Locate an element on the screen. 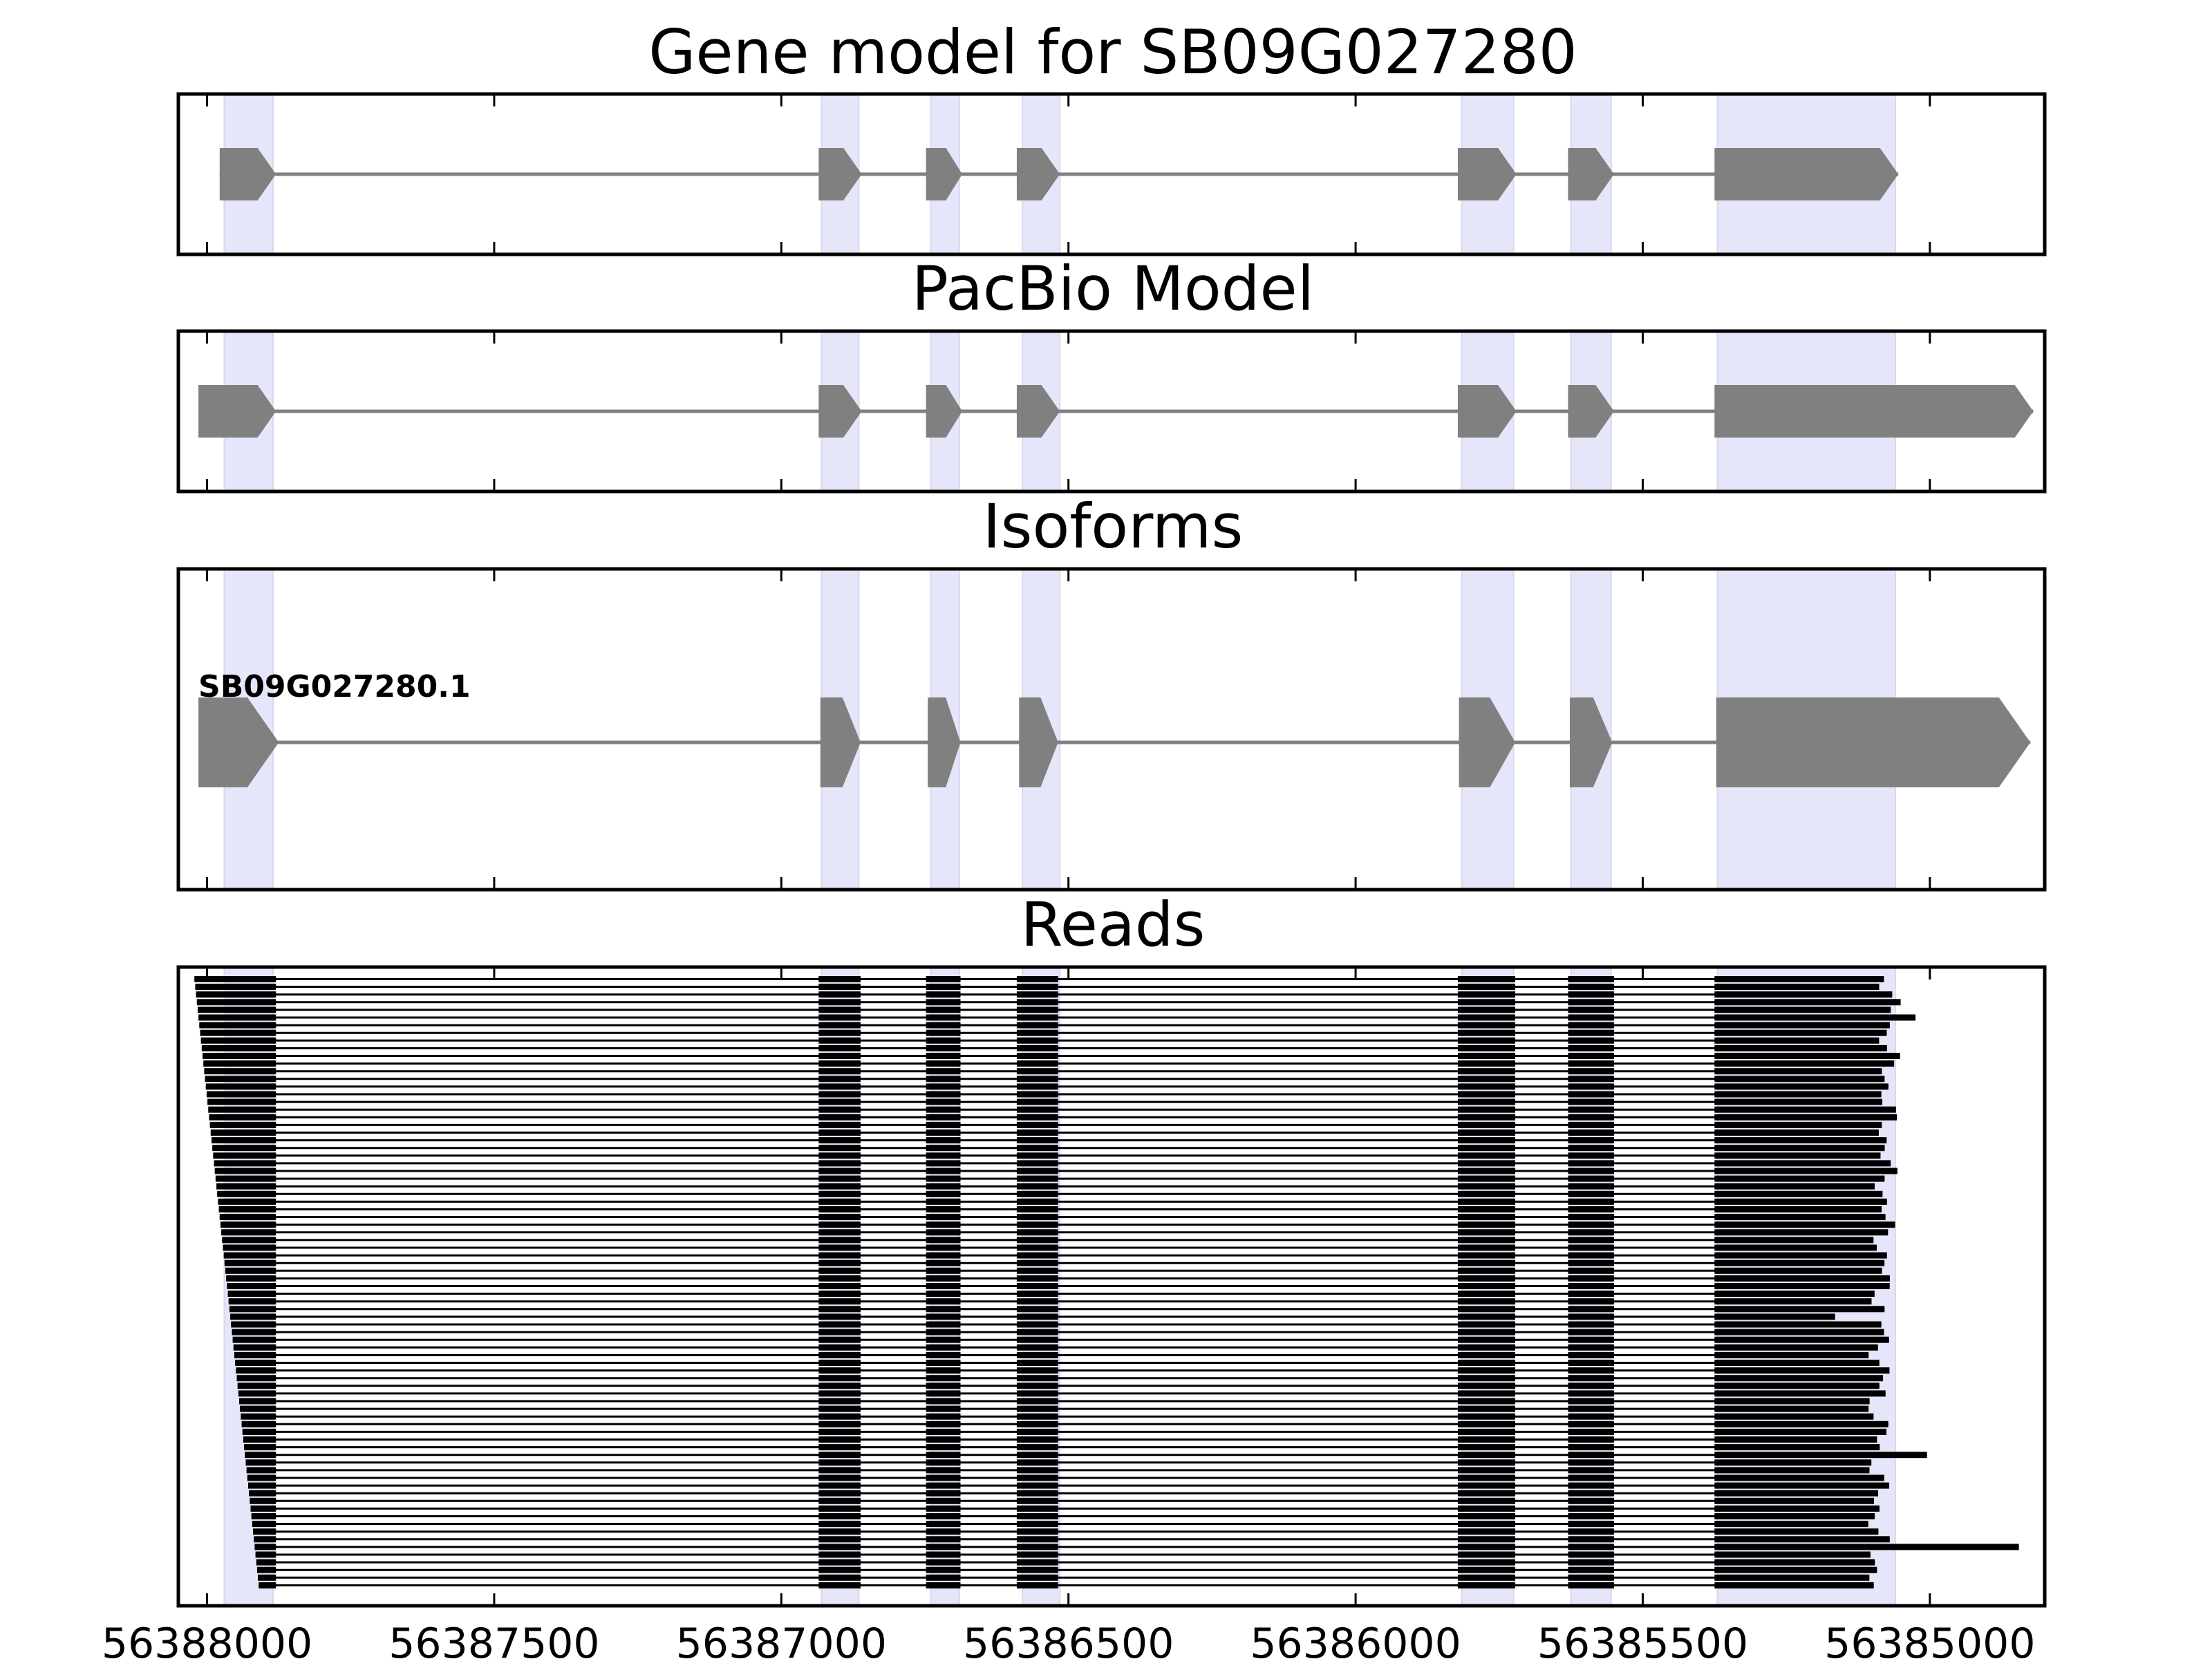 This screenshot has width=2212, height=1659. panel-title-isoforms: Isoforms is located at coordinates (1113, 526).